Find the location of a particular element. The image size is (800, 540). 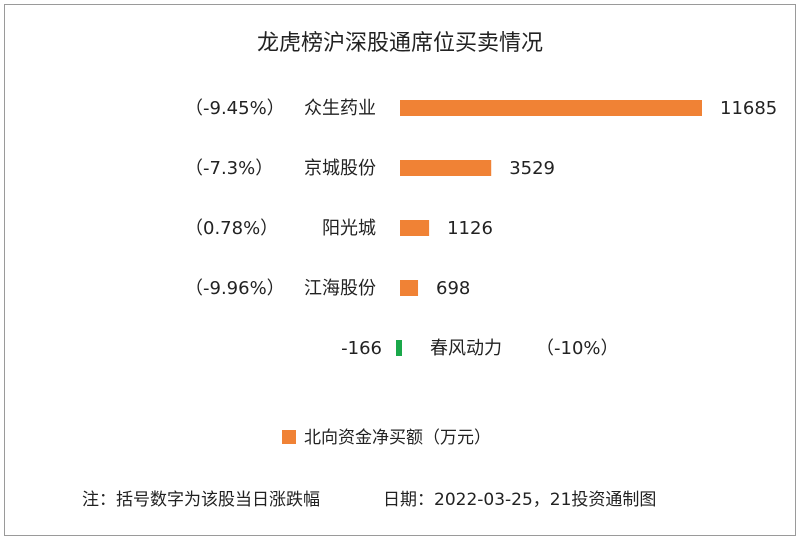

legend-swatch is located at coordinates (289, 437).